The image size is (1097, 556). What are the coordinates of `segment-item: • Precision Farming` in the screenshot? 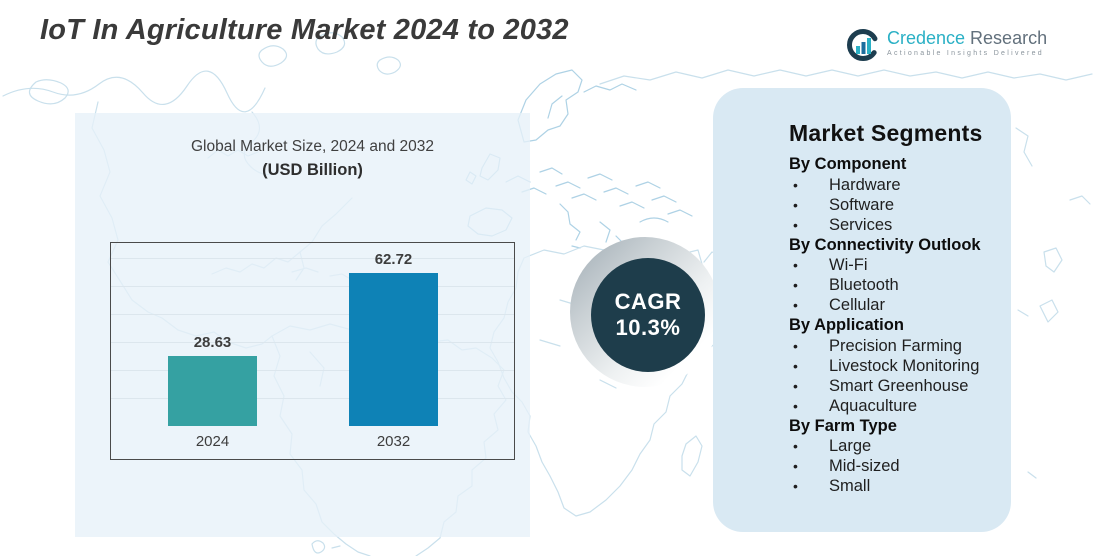 It's located at (891, 346).